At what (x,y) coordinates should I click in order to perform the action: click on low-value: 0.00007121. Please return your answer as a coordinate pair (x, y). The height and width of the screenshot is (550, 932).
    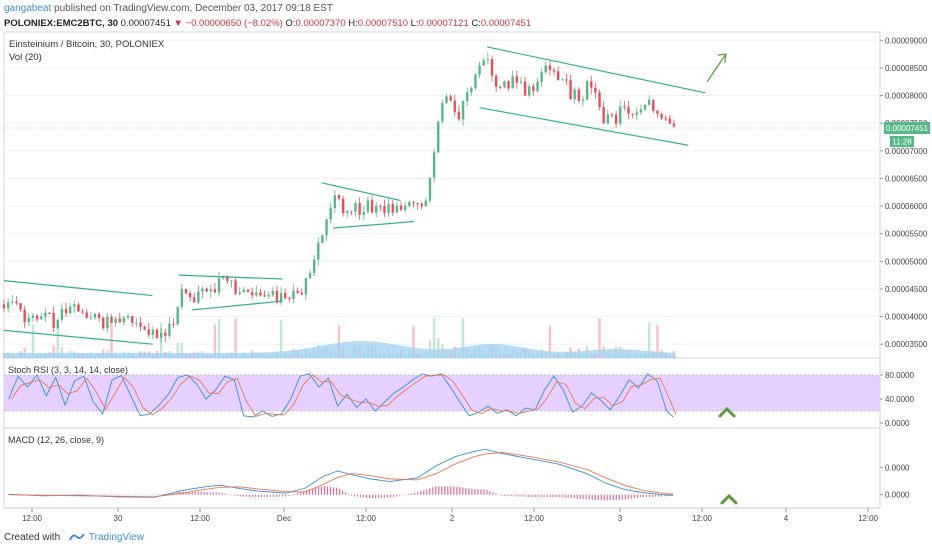
    Looking at the image, I should click on (443, 23).